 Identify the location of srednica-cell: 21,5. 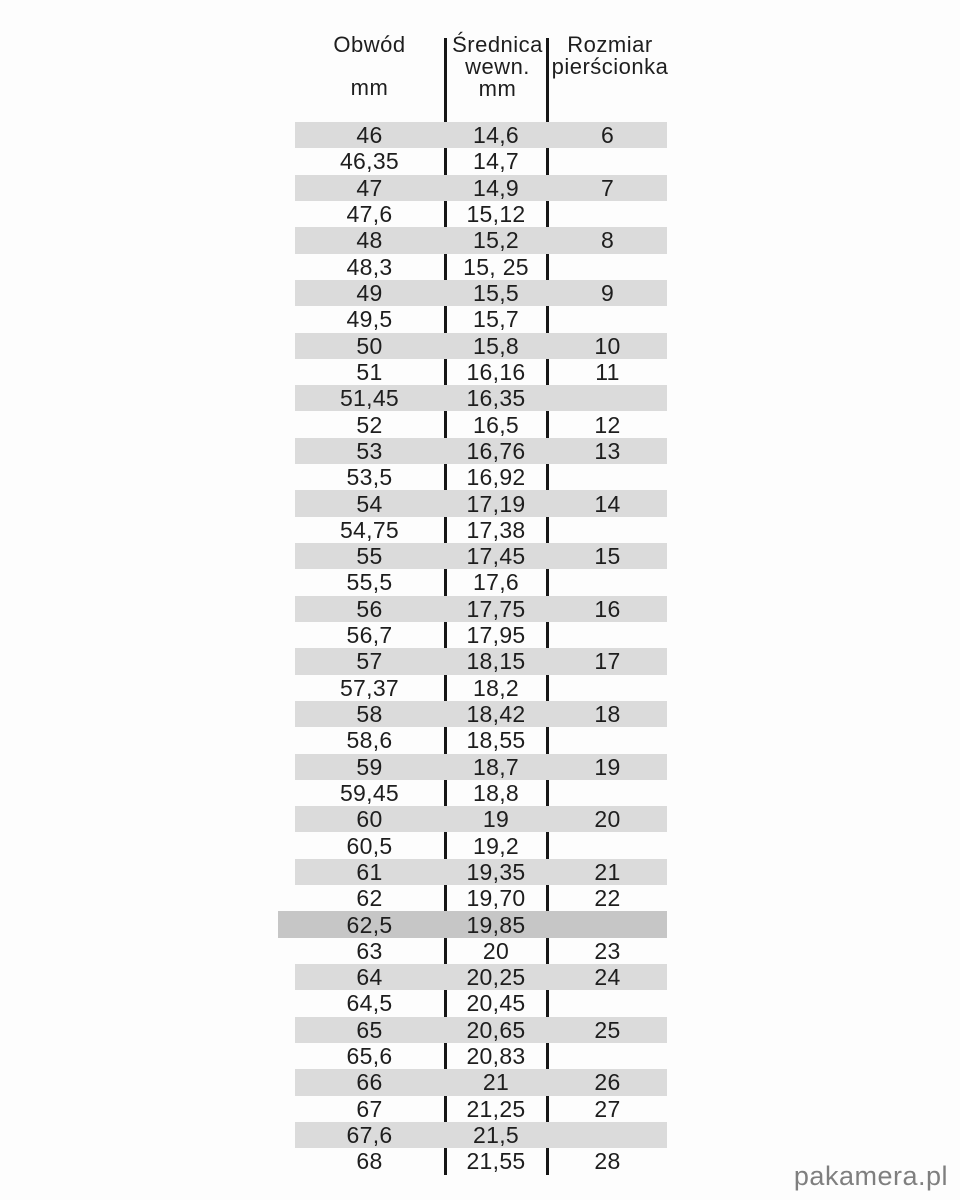
(496, 1135).